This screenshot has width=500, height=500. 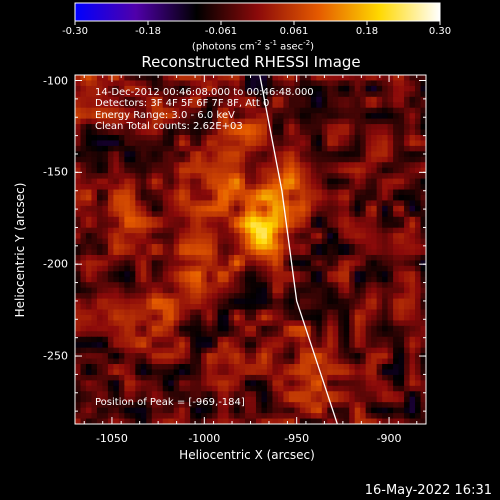 What do you see at coordinates (204, 92) in the screenshot?
I see `time-range-text: 14-Dec-2012 00:46:08.000 to 00:46:48.000` at bounding box center [204, 92].